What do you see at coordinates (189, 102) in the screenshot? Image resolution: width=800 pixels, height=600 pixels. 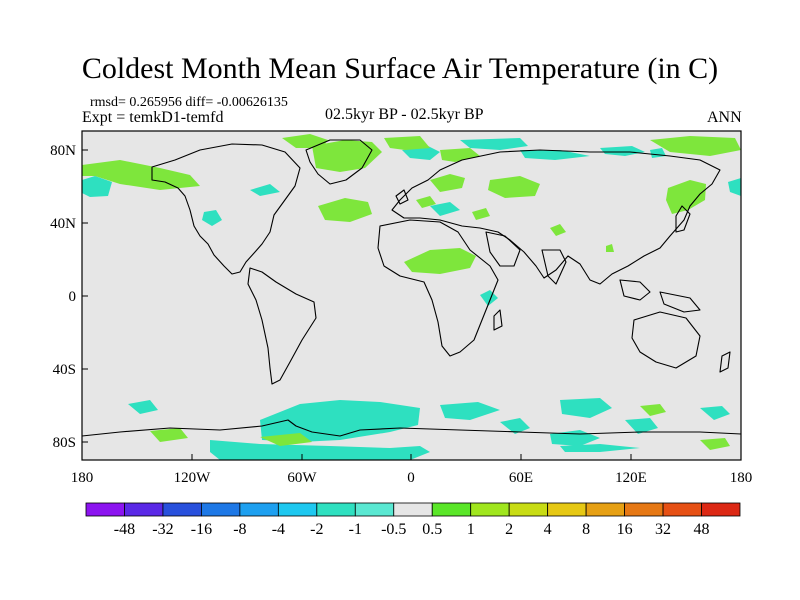 I see `stats-line: rmsd= 0.265956 diff= -0.00626135` at bounding box center [189, 102].